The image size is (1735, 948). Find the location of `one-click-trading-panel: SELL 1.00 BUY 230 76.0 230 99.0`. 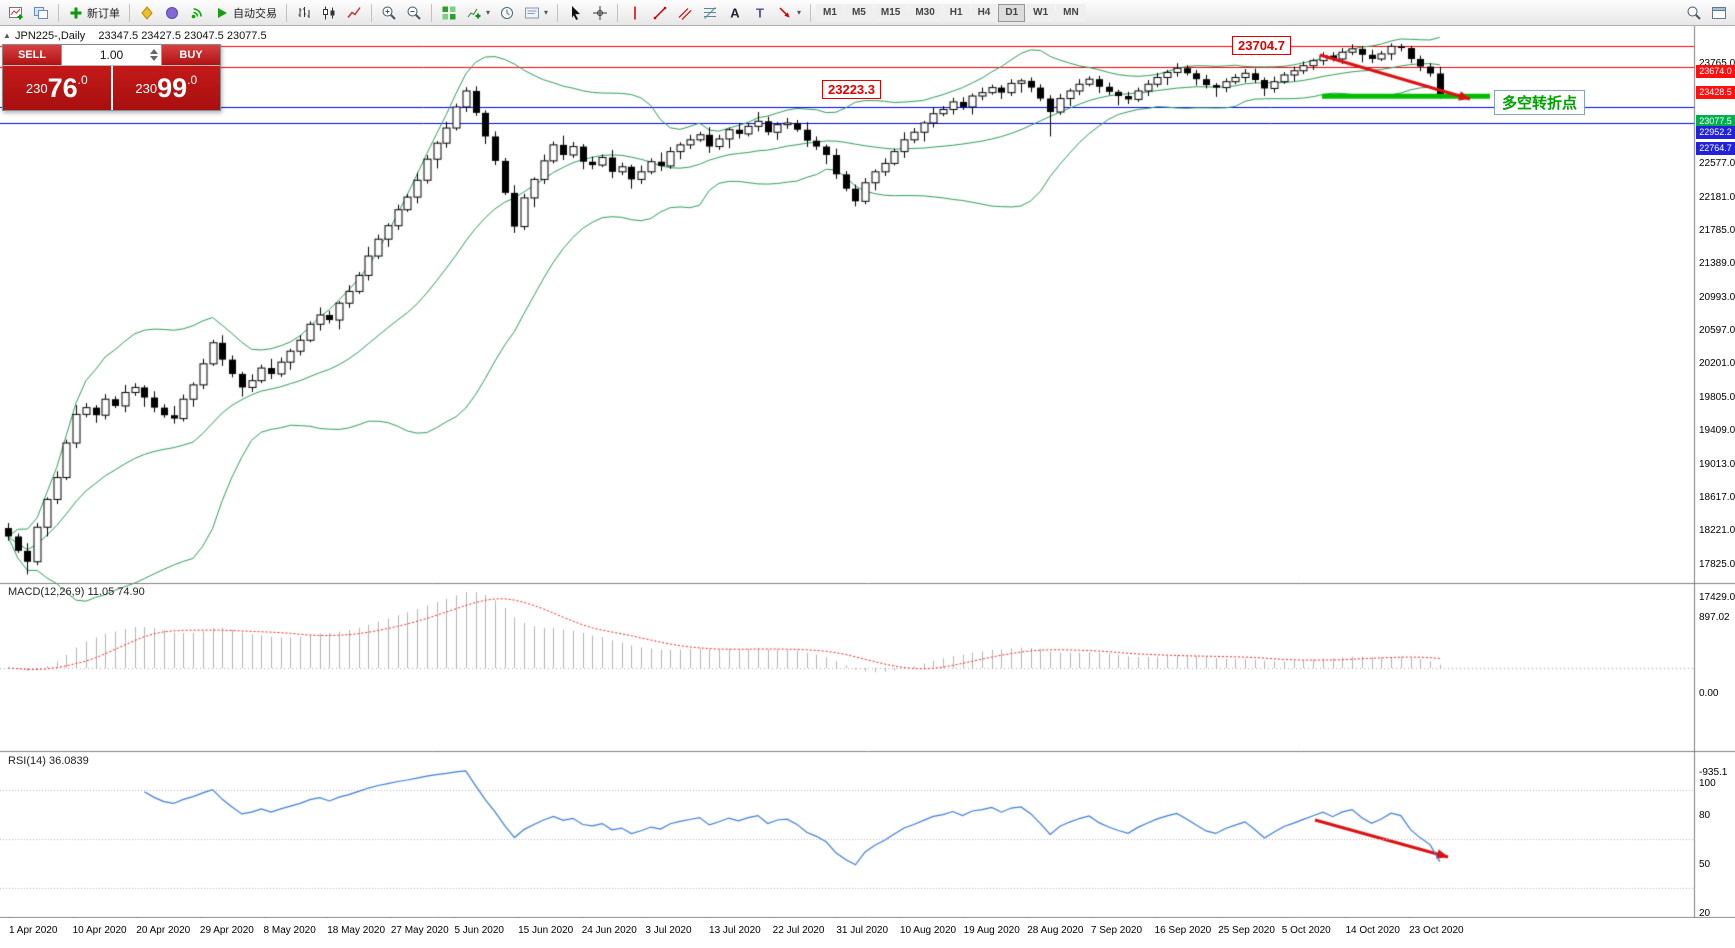

one-click-trading-panel: SELL 1.00 BUY 230 76.0 230 99.0 is located at coordinates (111, 77).